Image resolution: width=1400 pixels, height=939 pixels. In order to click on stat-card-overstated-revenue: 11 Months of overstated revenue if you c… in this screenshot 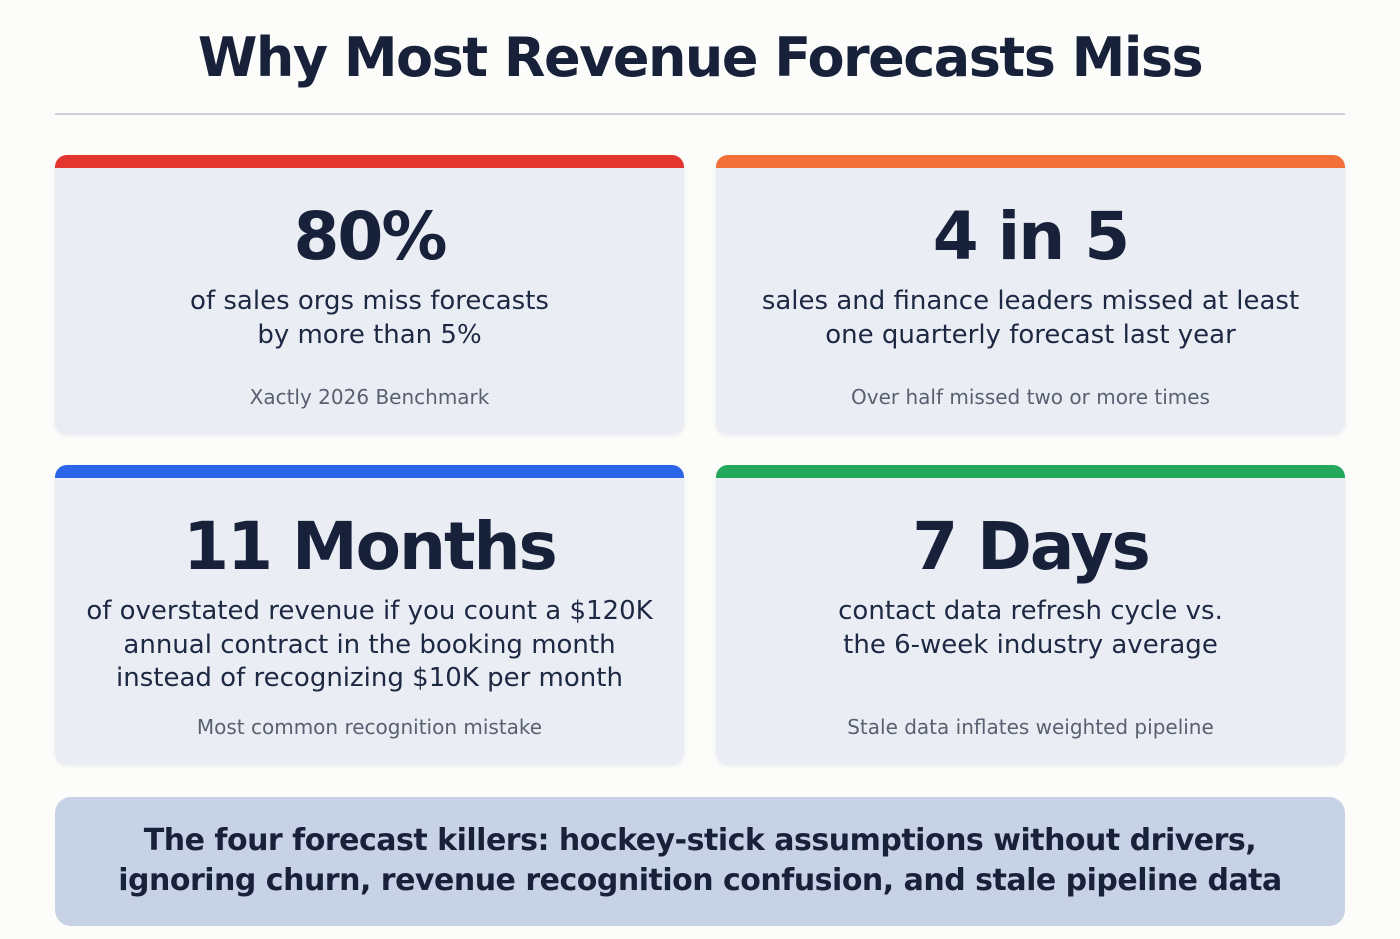, I will do `click(369, 615)`.